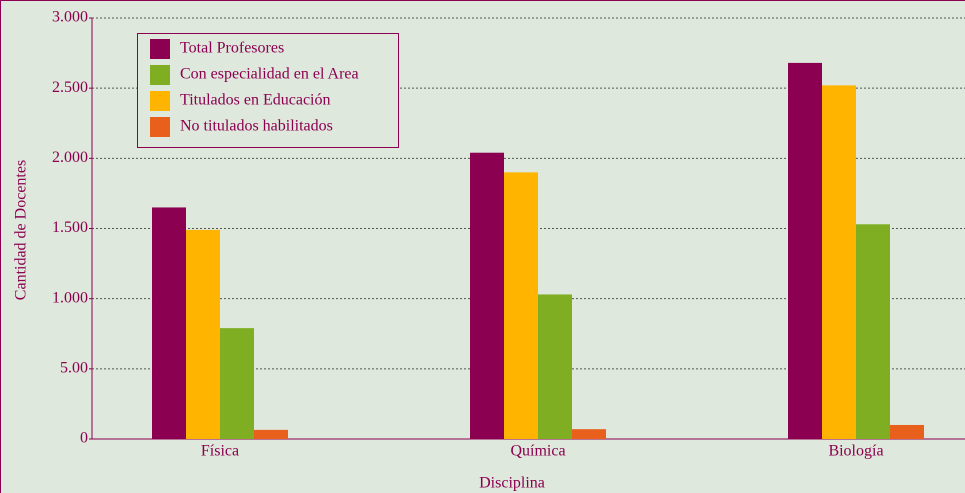 Image resolution: width=965 pixels, height=493 pixels. Describe the element at coordinates (255, 100) in the screenshot. I see `legend-label: Titulados en Educación` at that location.